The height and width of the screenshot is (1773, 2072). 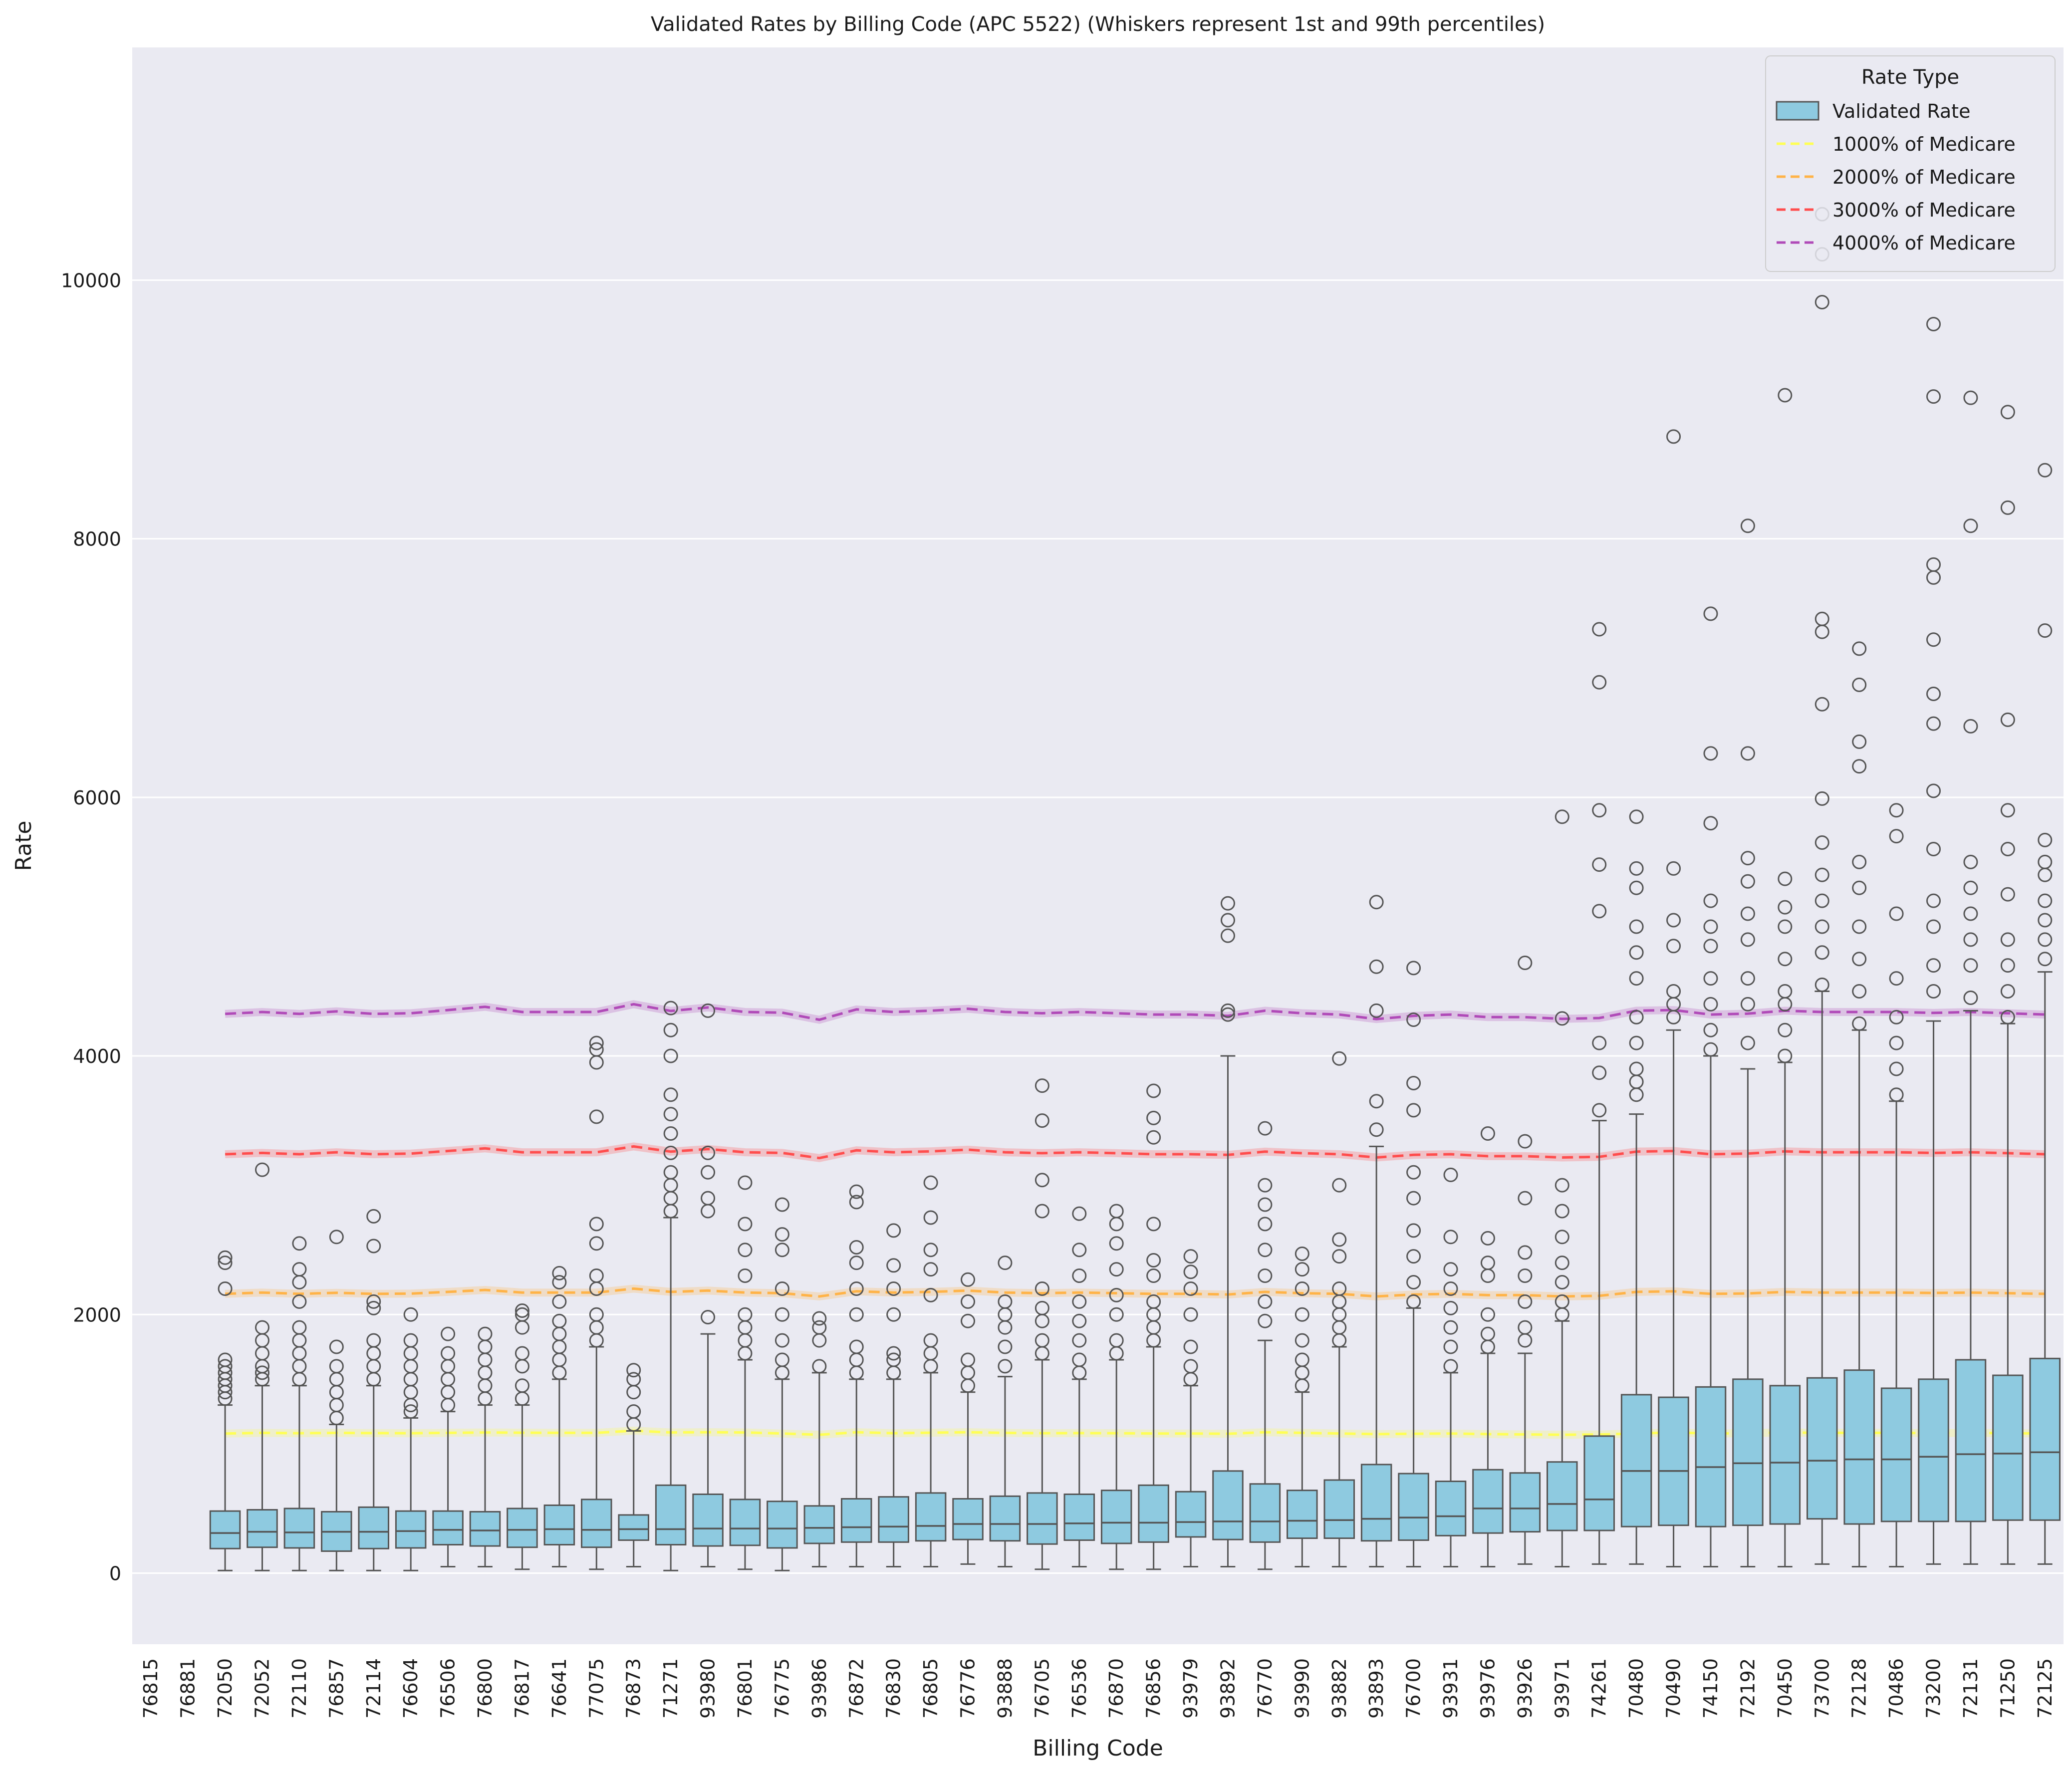 I want to click on legend-label: 1000% of Medicare, so click(x=1924, y=144).